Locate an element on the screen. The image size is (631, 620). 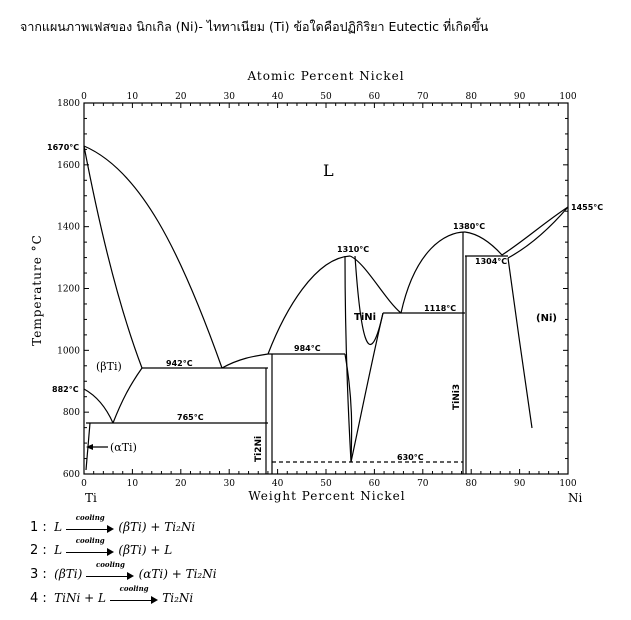
label-tini: TiNi is located at coordinates (365, 317).